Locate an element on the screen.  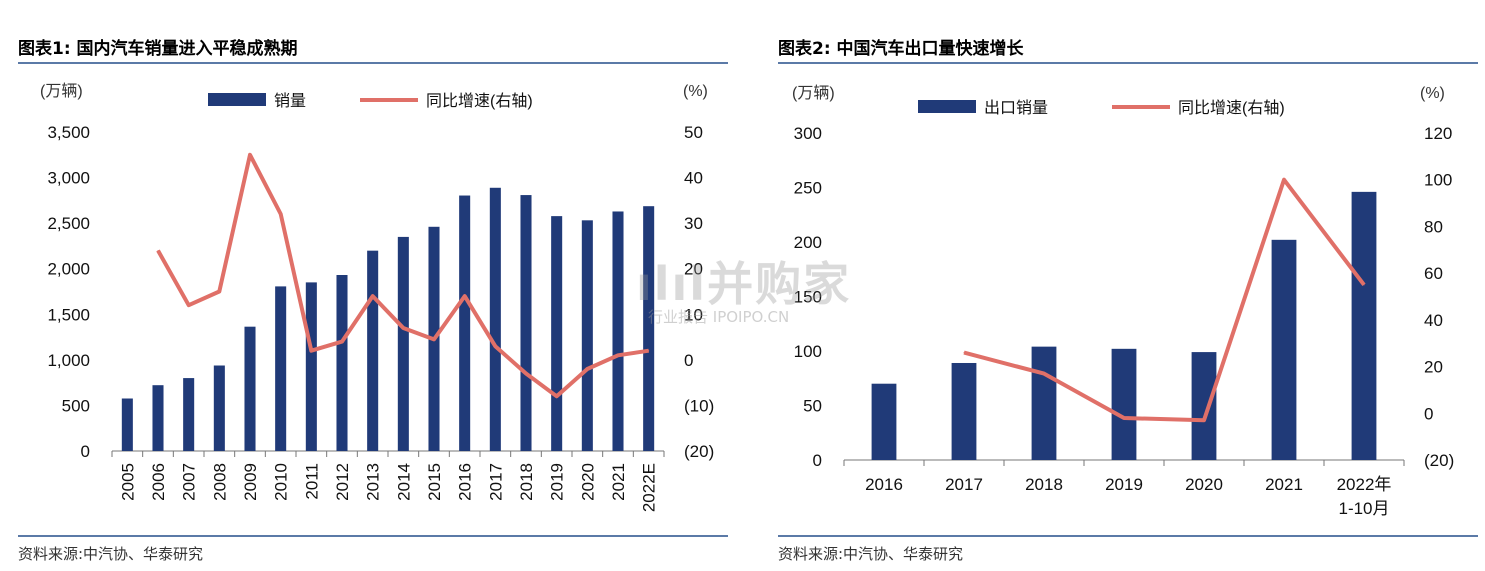
left-tick-label: 1,500 is located at coordinates (68, 314).